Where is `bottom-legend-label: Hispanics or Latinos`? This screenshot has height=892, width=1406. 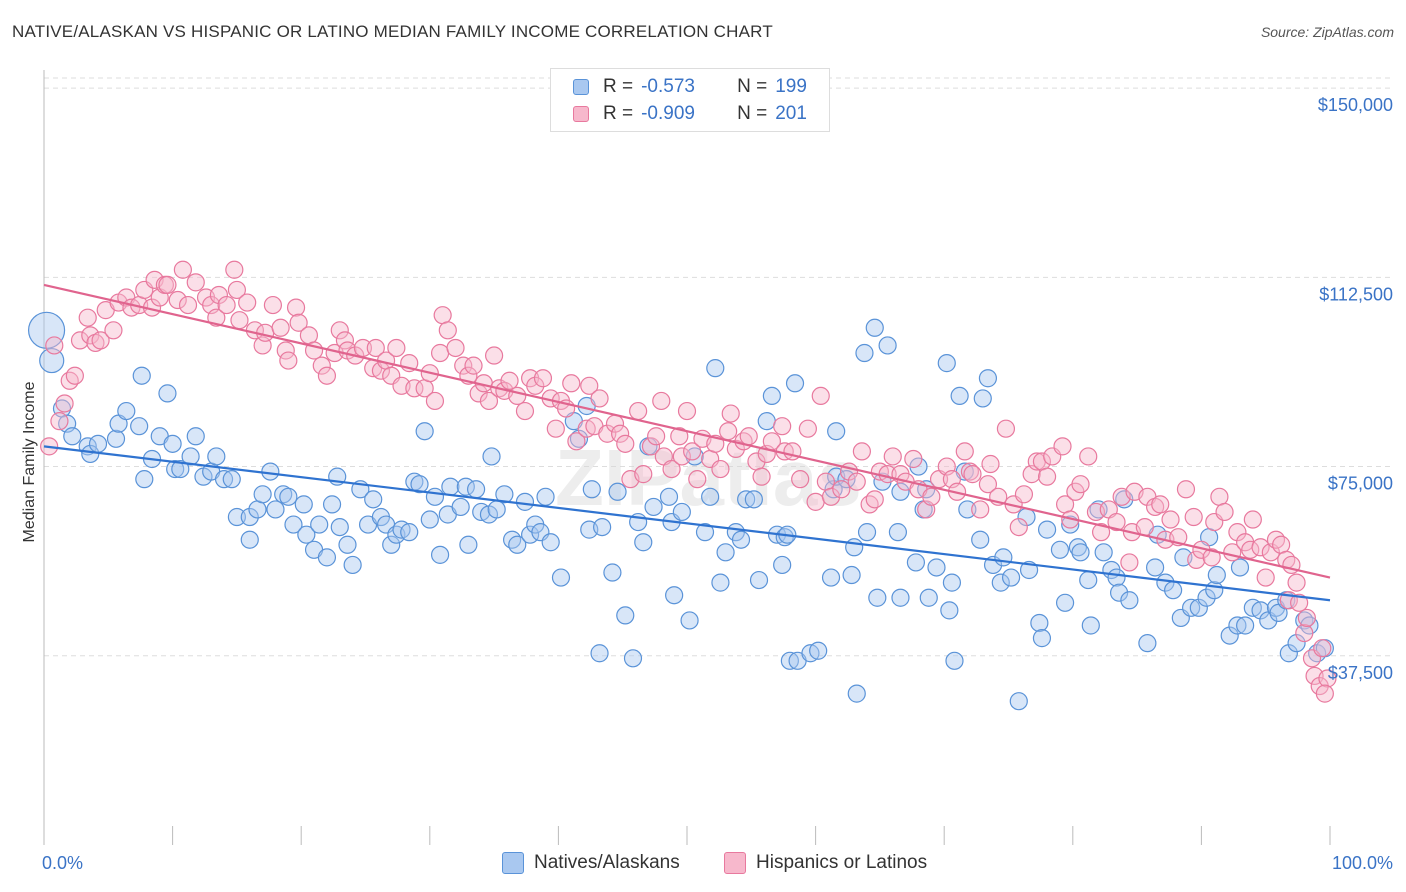
bottom-legend-label: Hispanics or Latinos is located at coordinates (842, 862).